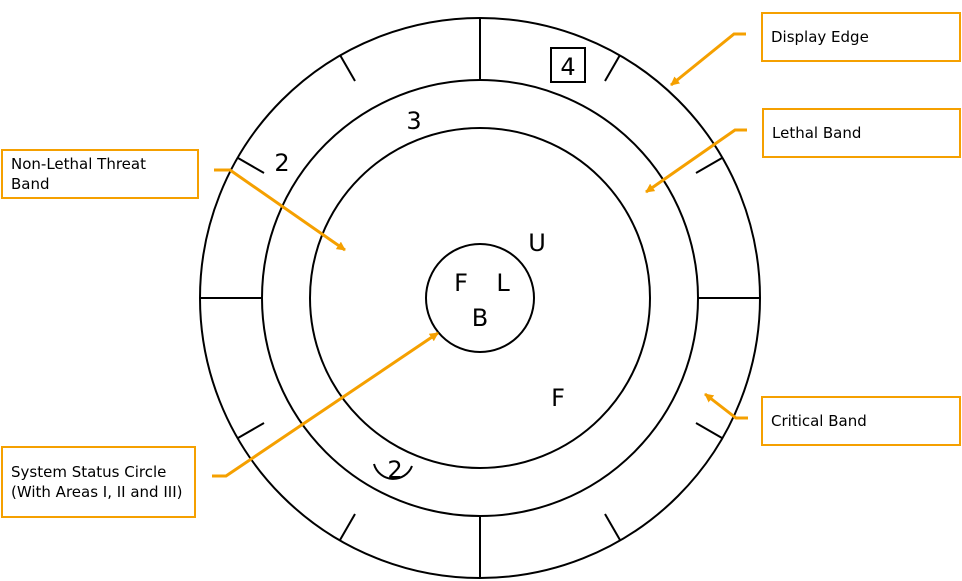 The height and width of the screenshot is (581, 962). What do you see at coordinates (503, 283) in the screenshot?
I see `status-L: L` at bounding box center [503, 283].